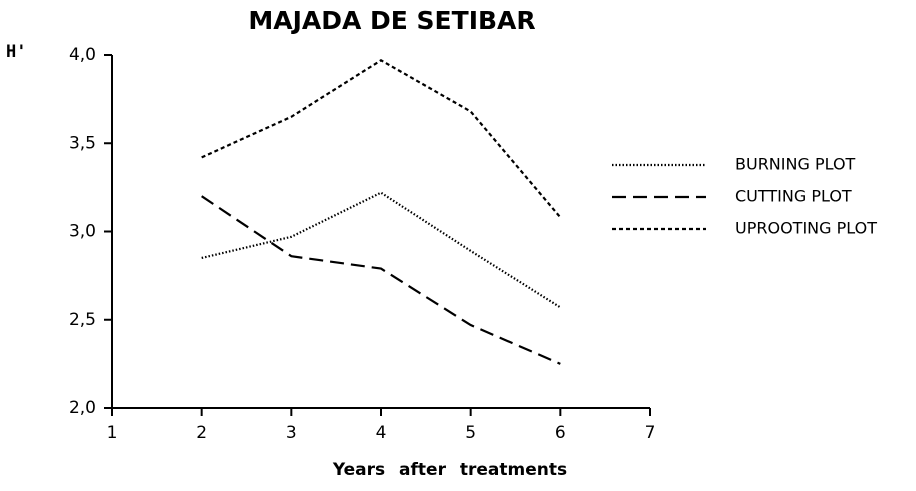 Image resolution: width=916 pixels, height=491 pixels. What do you see at coordinates (560, 433) in the screenshot?
I see `x-tick-label: 6` at bounding box center [560, 433].